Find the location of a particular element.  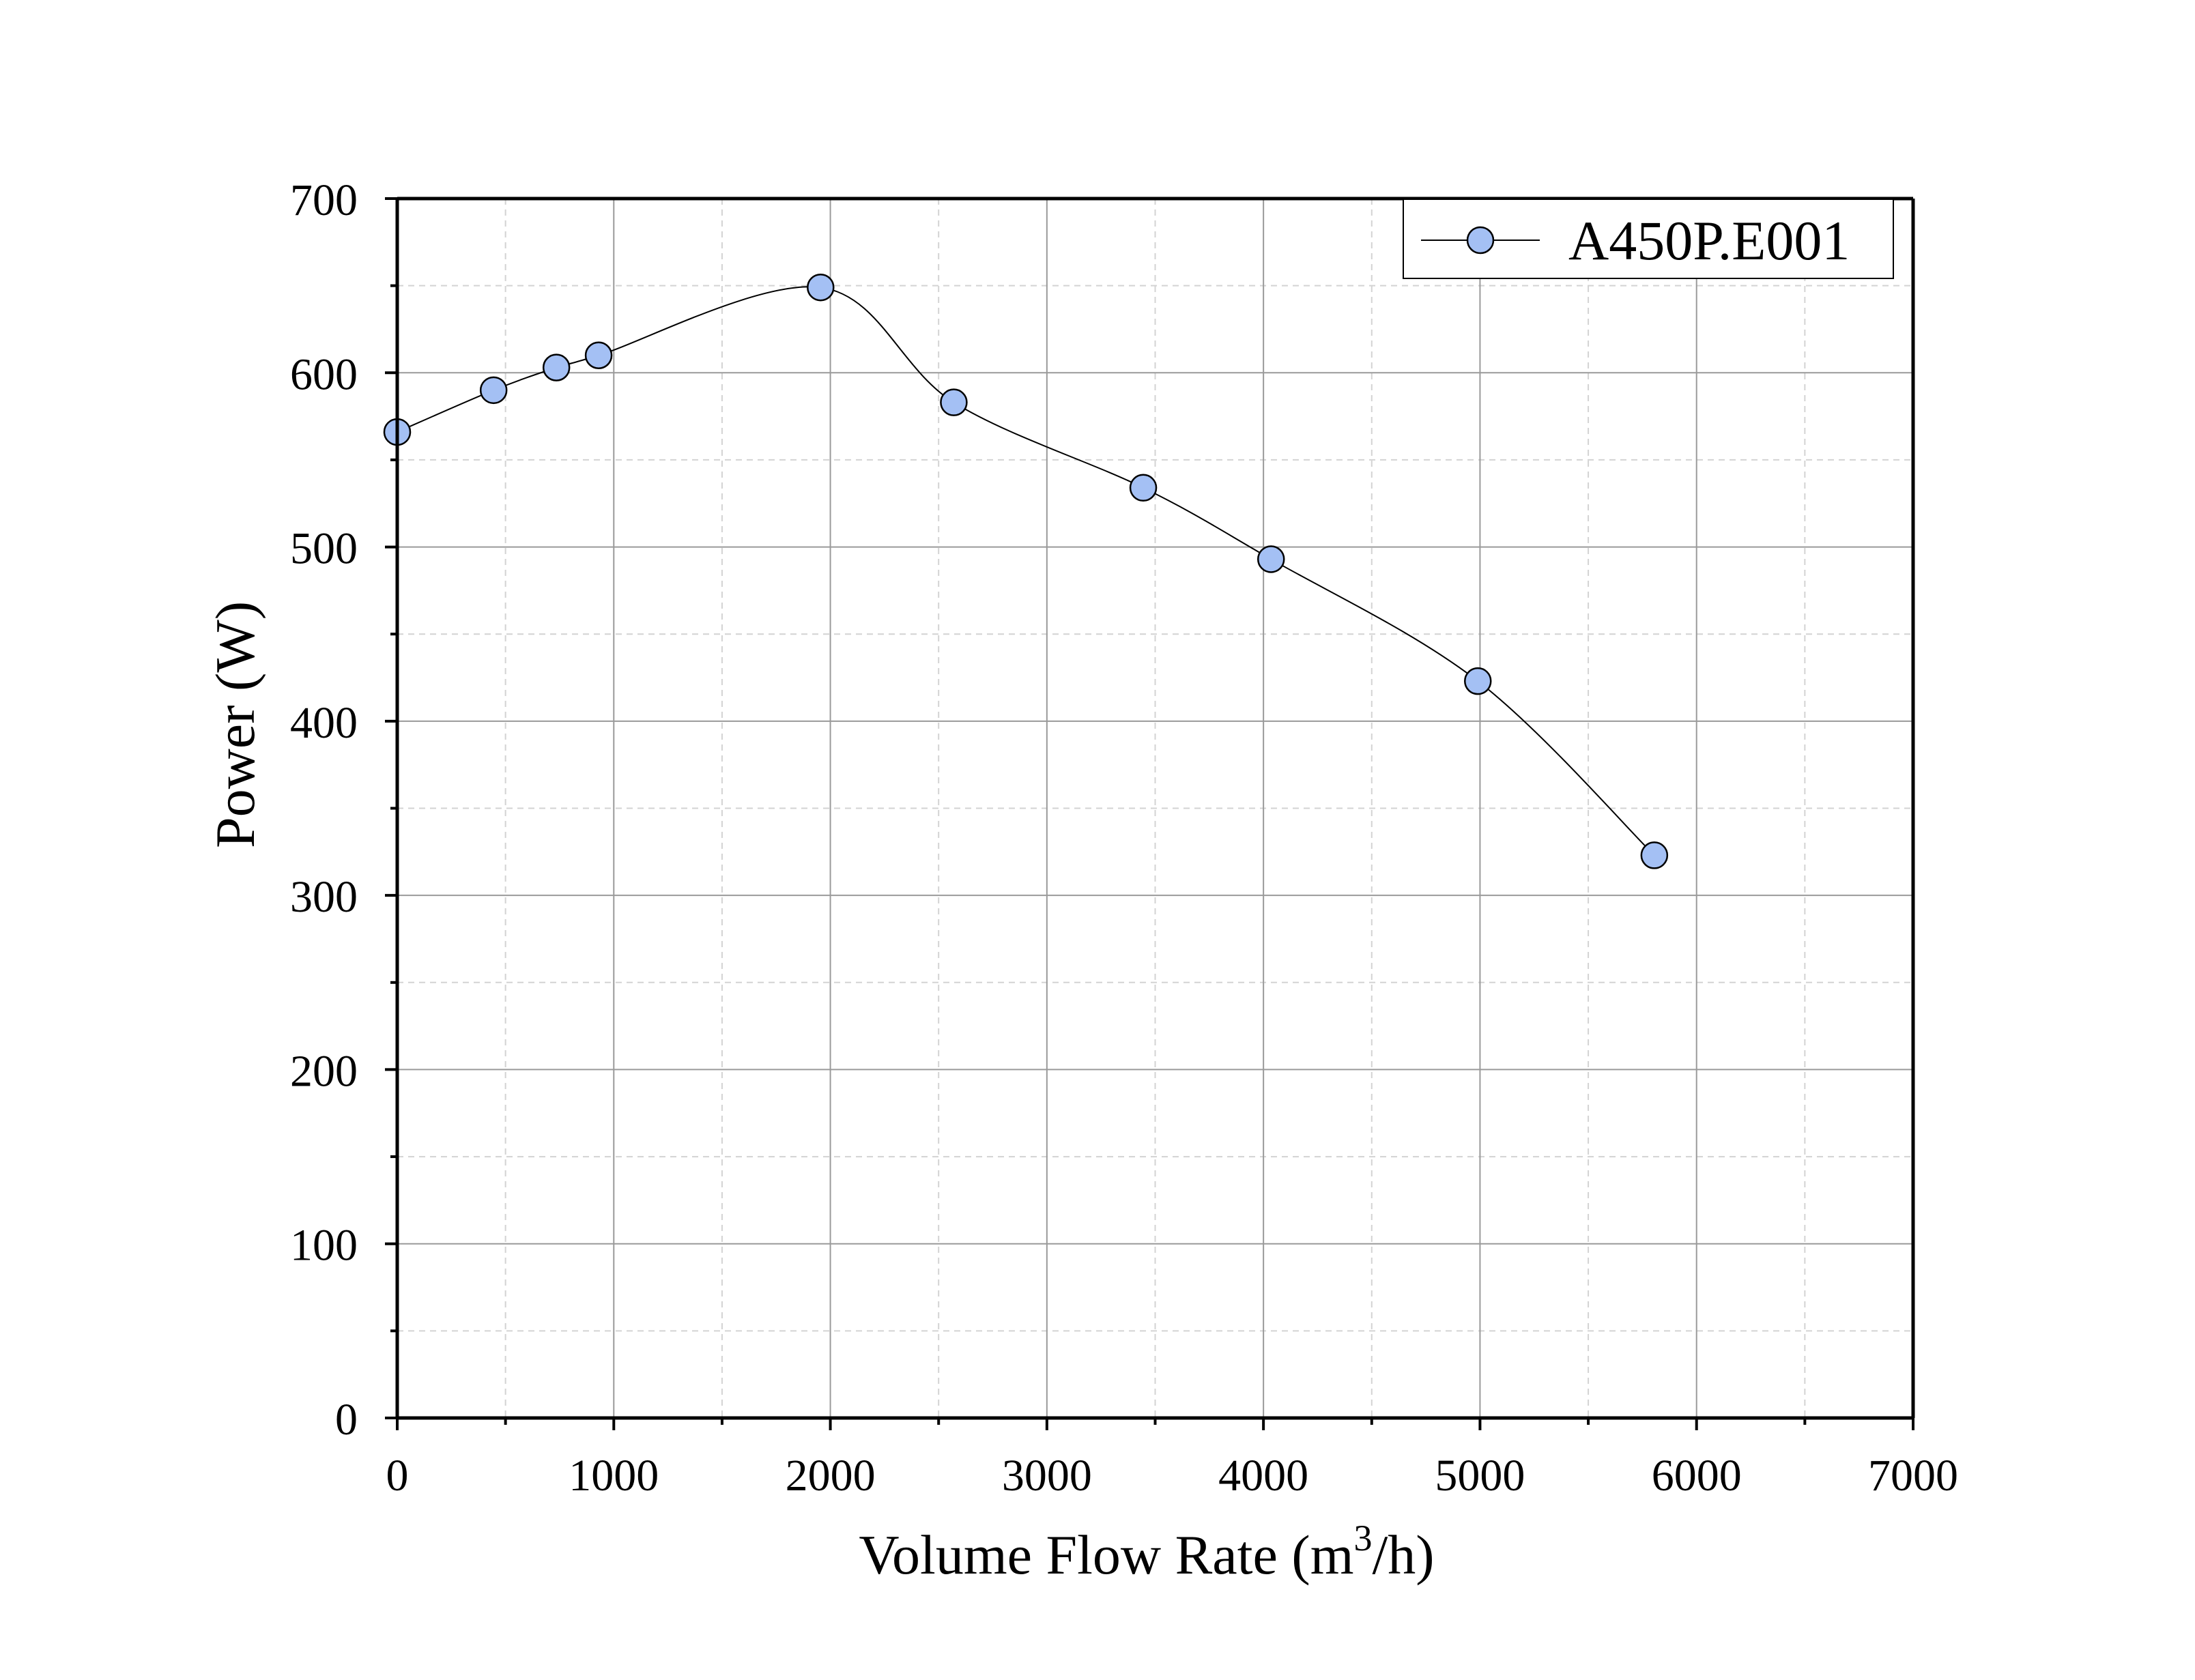

x-tick-label: 7000 is located at coordinates (1913, 1476).